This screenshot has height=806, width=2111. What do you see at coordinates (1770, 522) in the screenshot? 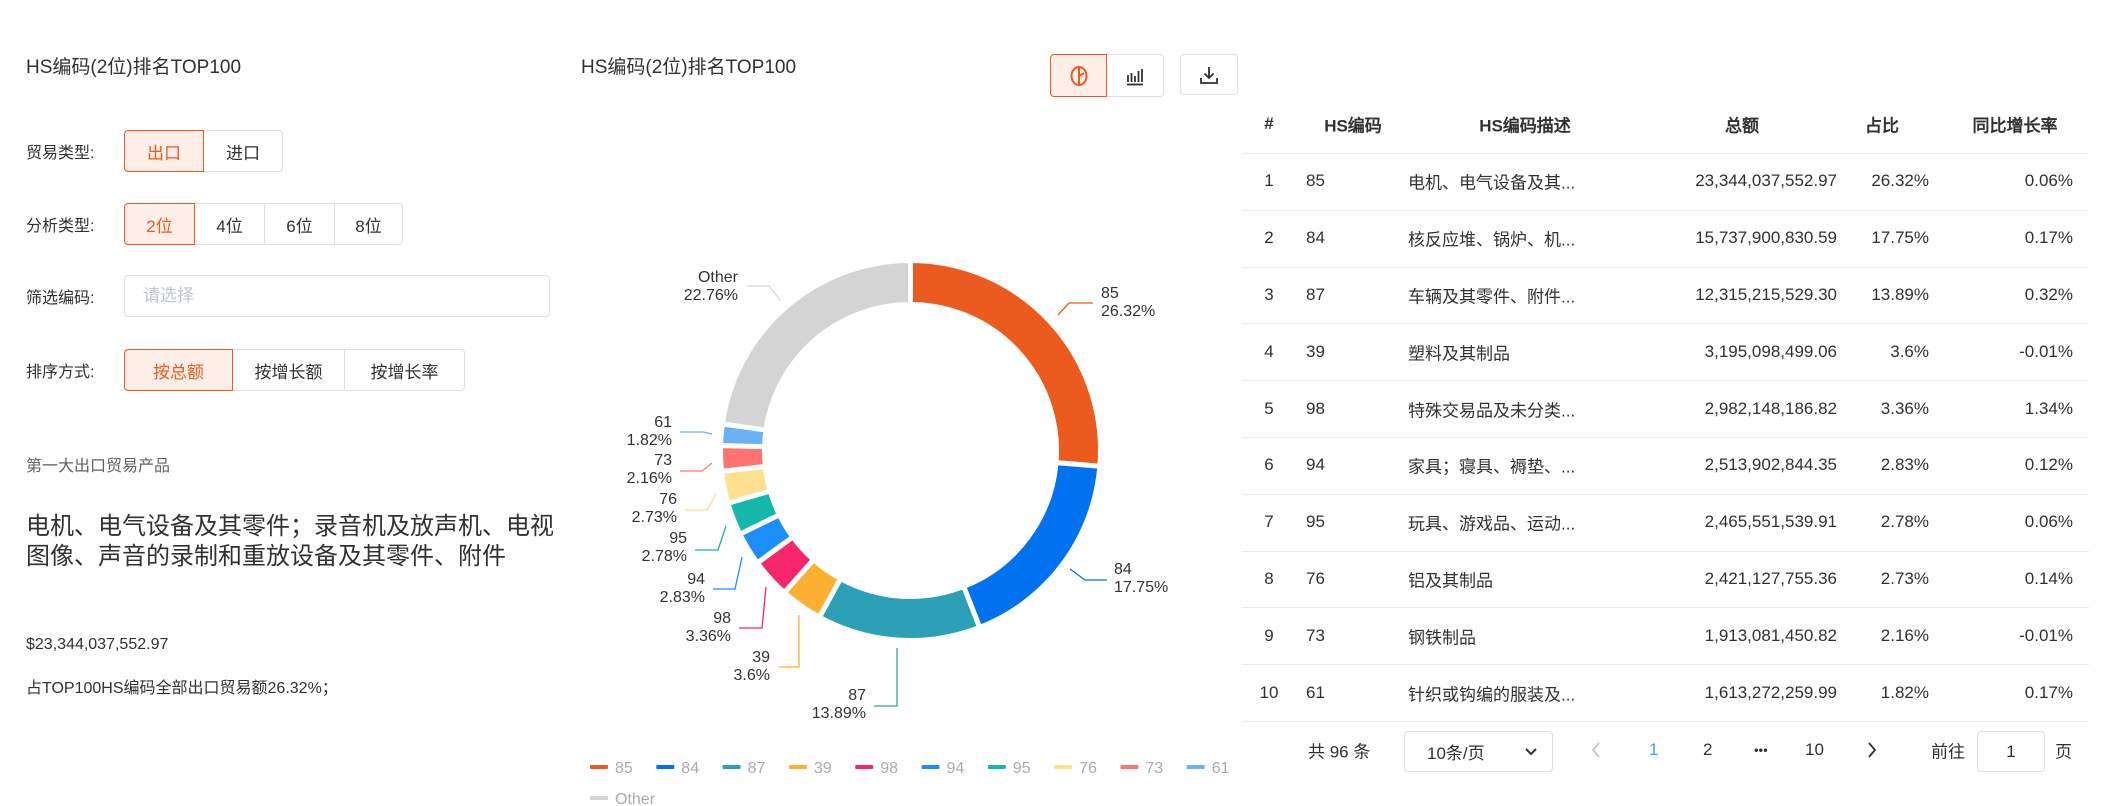
I see `row-total: 2,465,551,539.91` at bounding box center [1770, 522].